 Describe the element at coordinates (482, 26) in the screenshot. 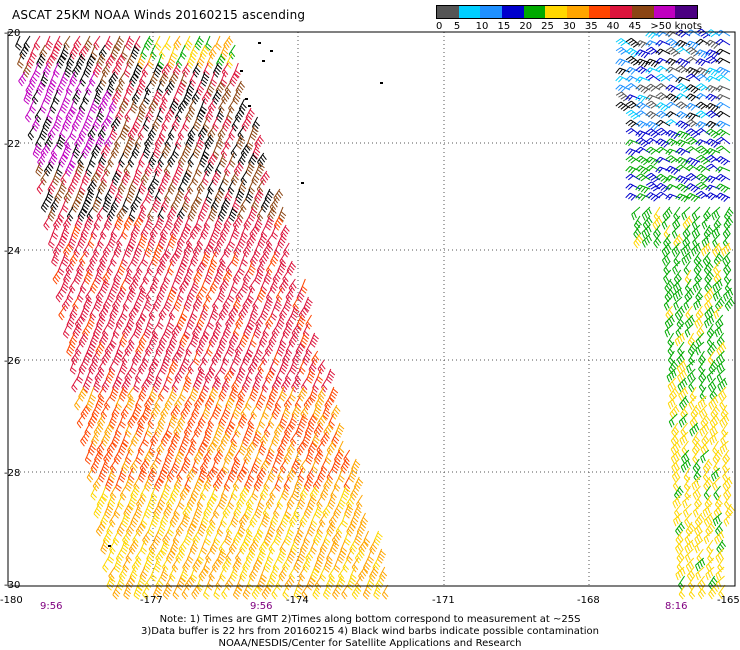

I see `legend-label: 10` at that location.